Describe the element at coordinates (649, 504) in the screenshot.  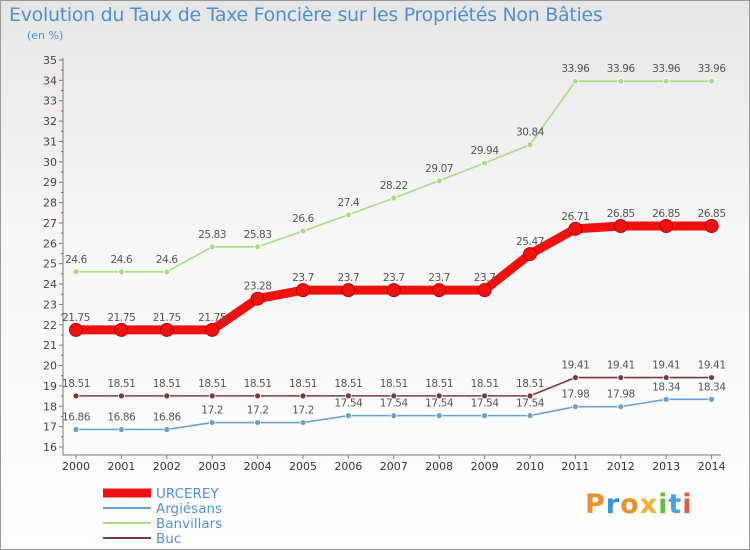
I see `logo-letter: x` at that location.